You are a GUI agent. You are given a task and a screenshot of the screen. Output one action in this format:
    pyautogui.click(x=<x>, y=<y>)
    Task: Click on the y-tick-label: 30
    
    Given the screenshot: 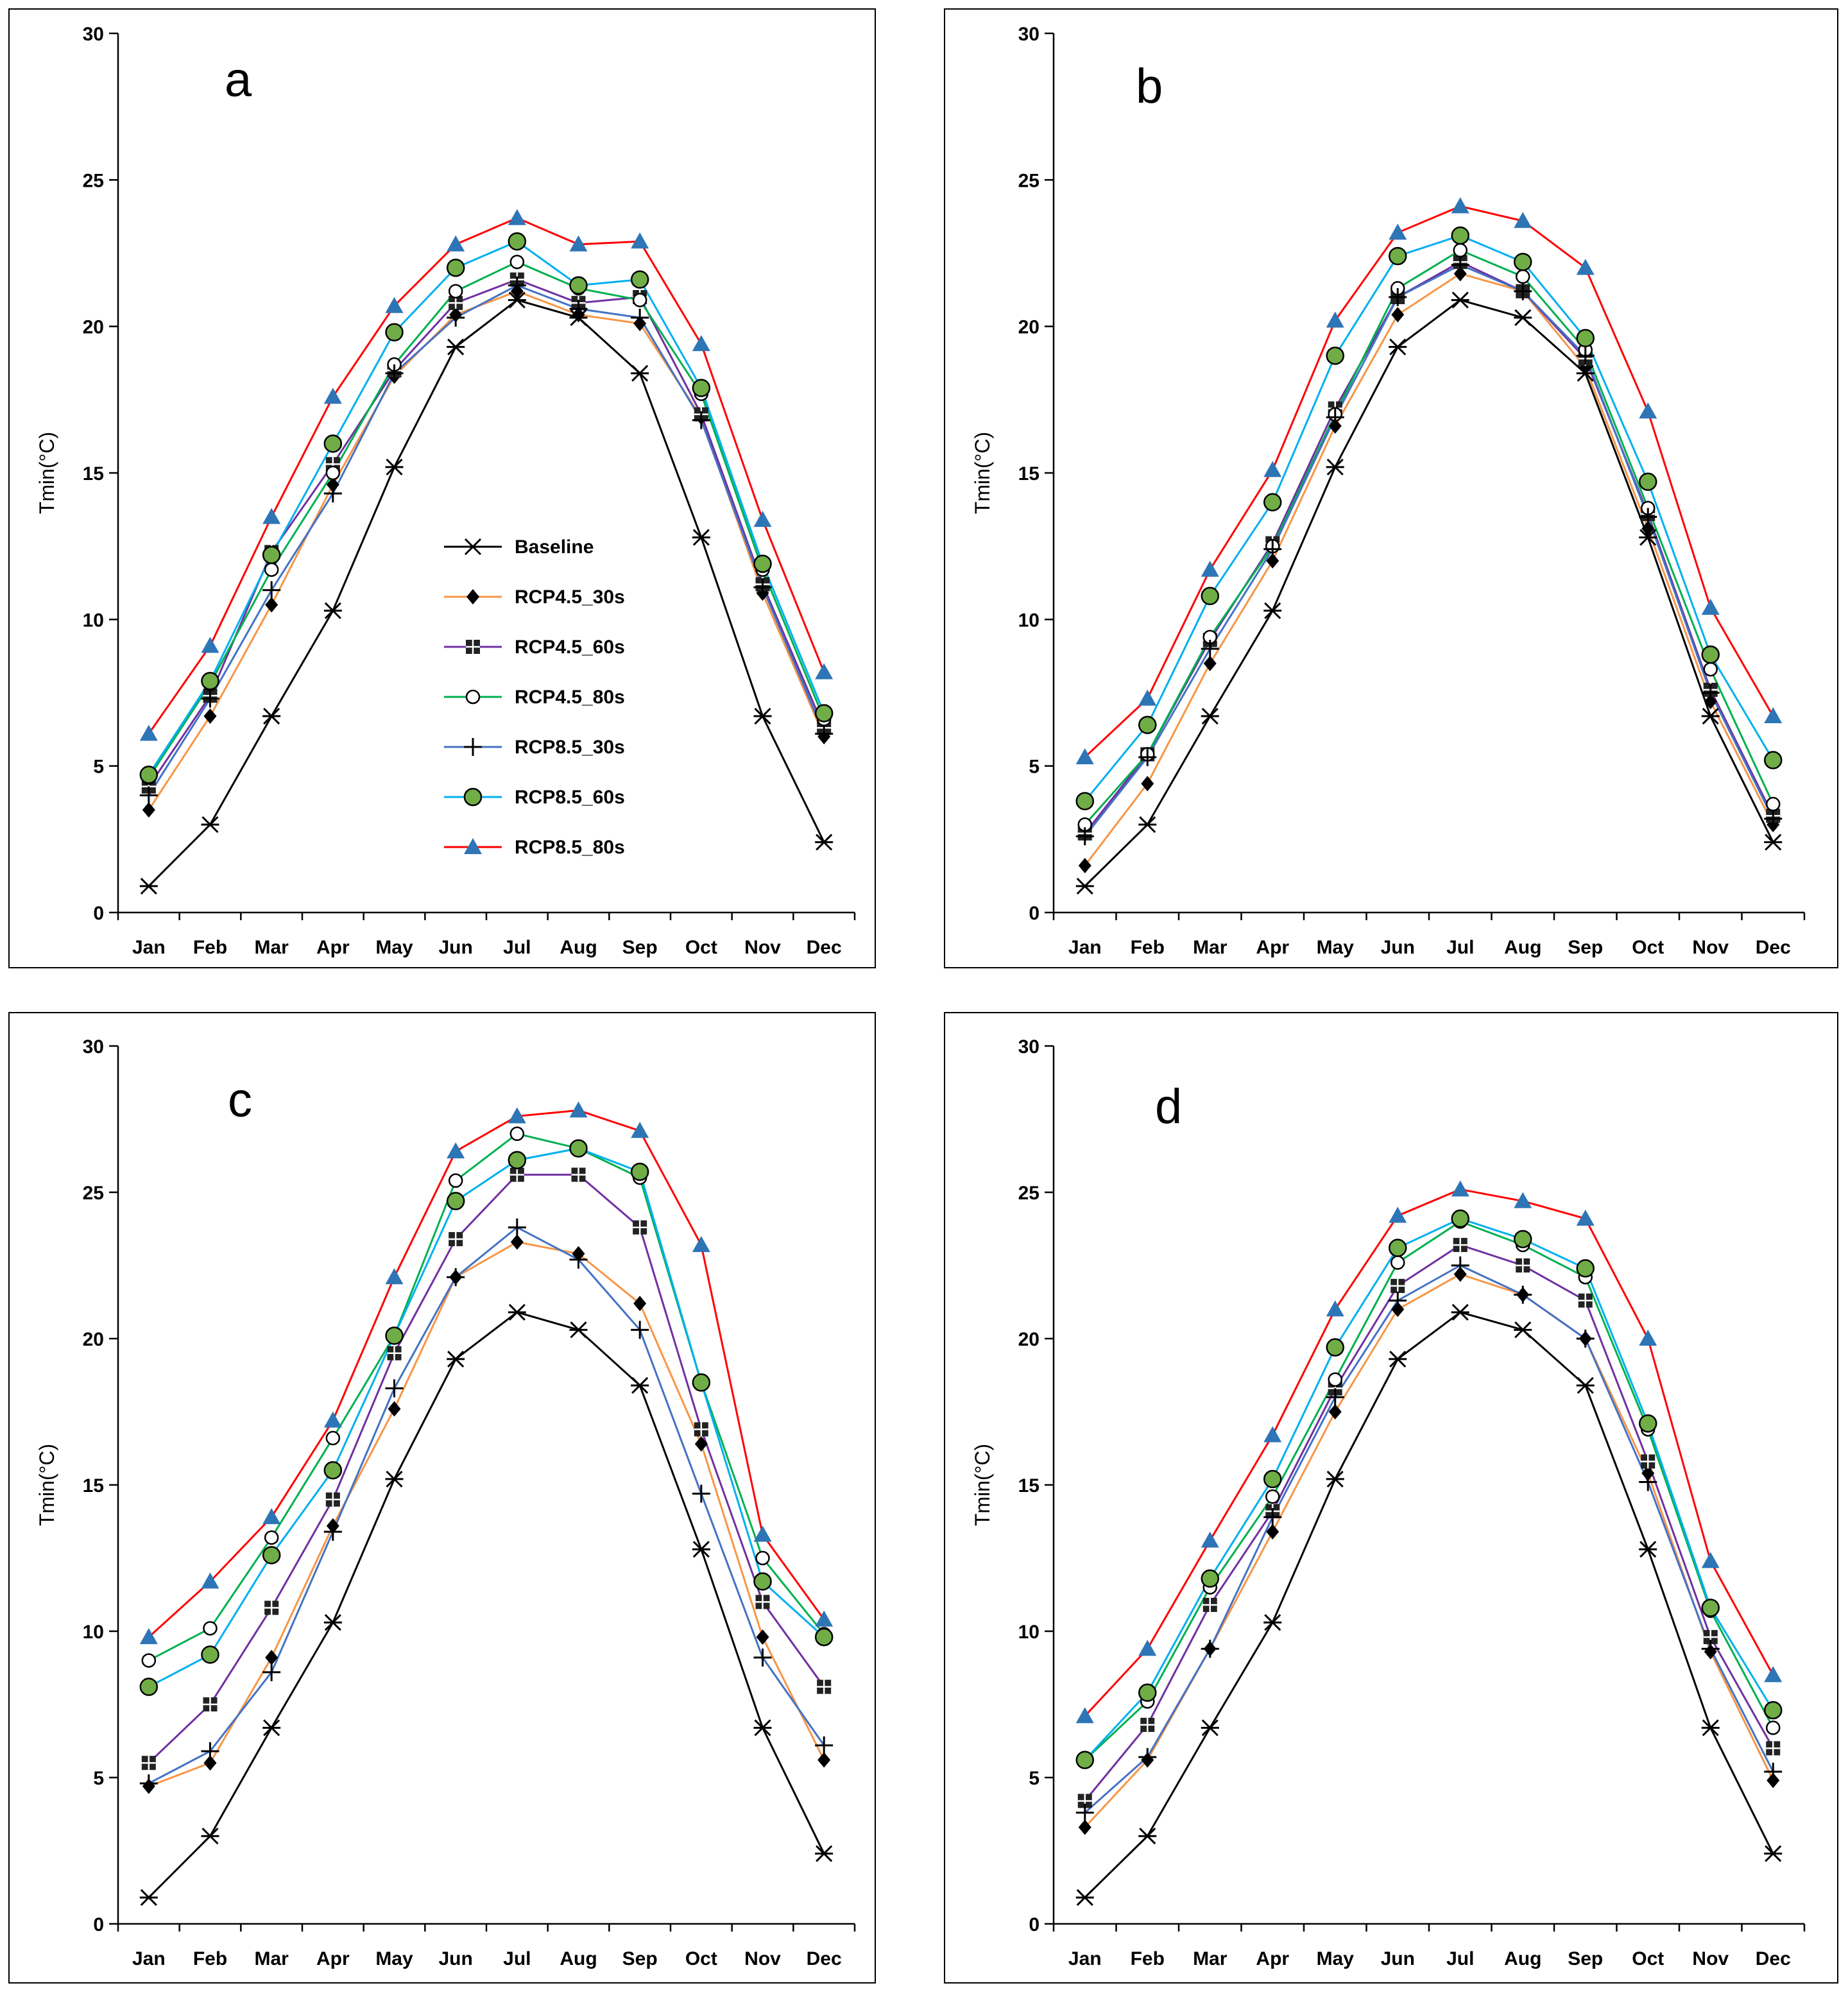 What is the action you would take?
    pyautogui.click(x=94, y=1047)
    